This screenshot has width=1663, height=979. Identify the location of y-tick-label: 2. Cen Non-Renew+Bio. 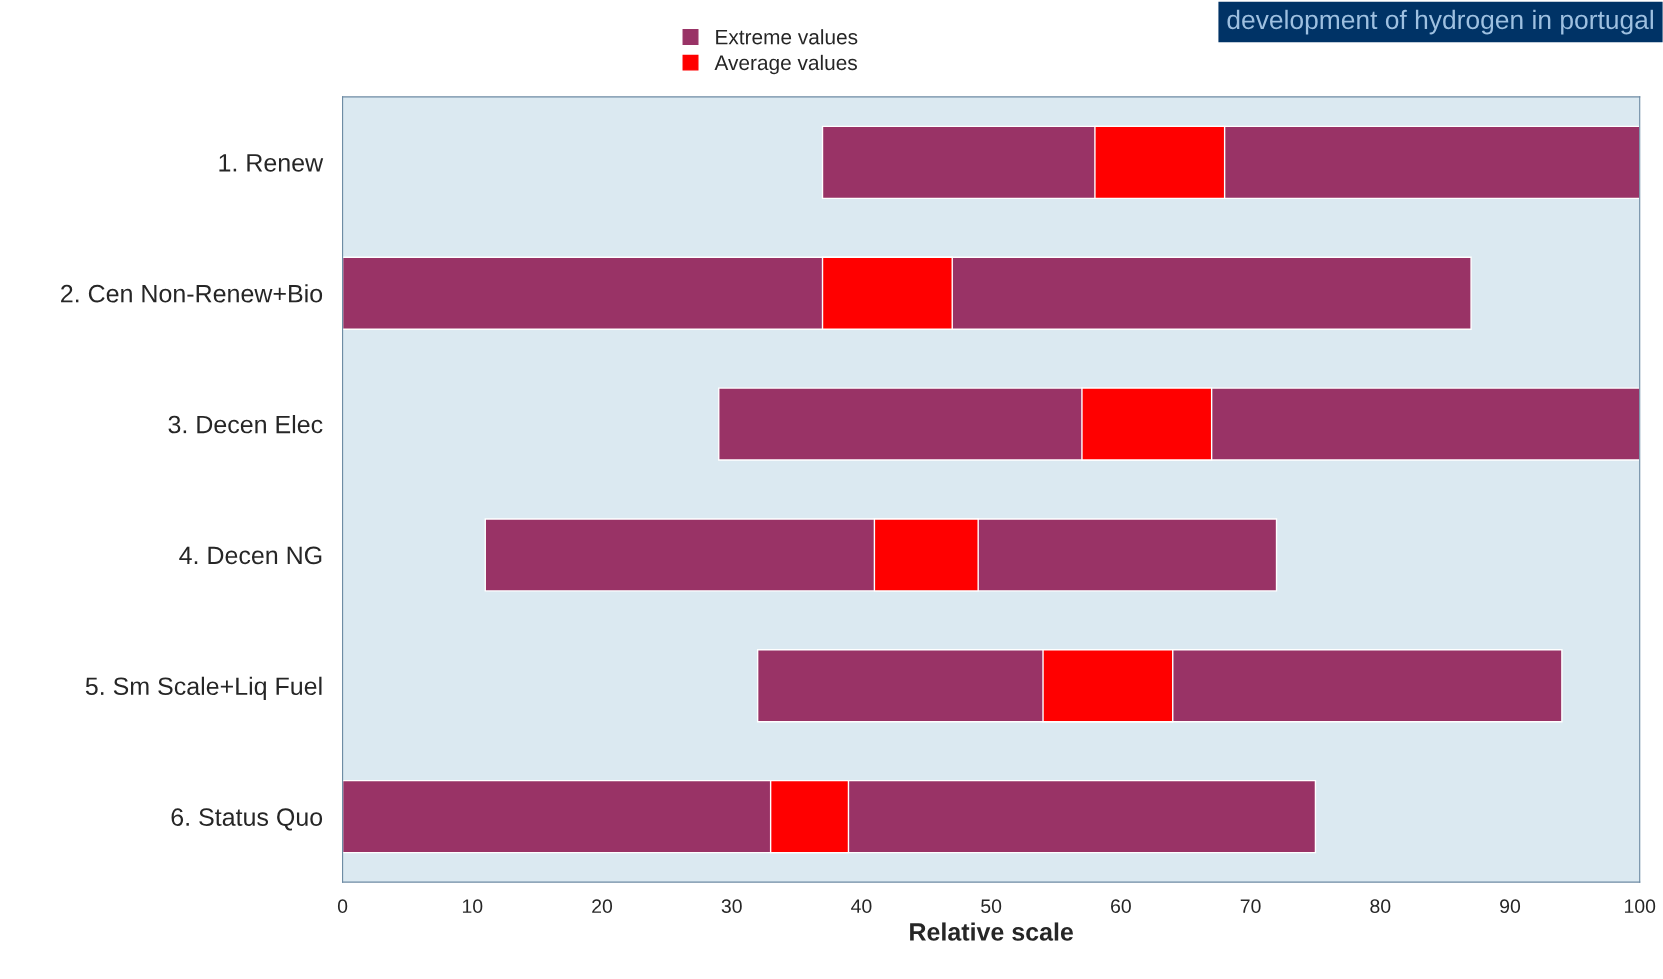
(192, 293).